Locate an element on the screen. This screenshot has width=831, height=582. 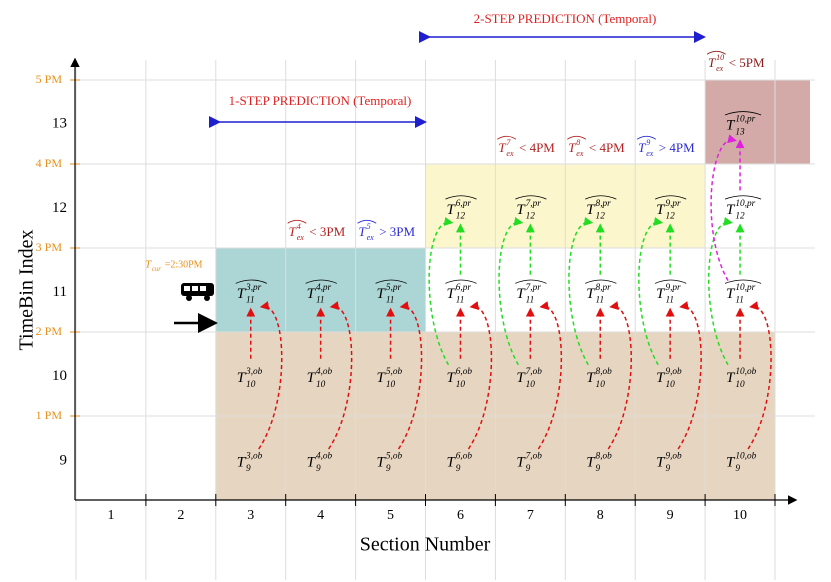
one-step-region is located at coordinates (321, 290).